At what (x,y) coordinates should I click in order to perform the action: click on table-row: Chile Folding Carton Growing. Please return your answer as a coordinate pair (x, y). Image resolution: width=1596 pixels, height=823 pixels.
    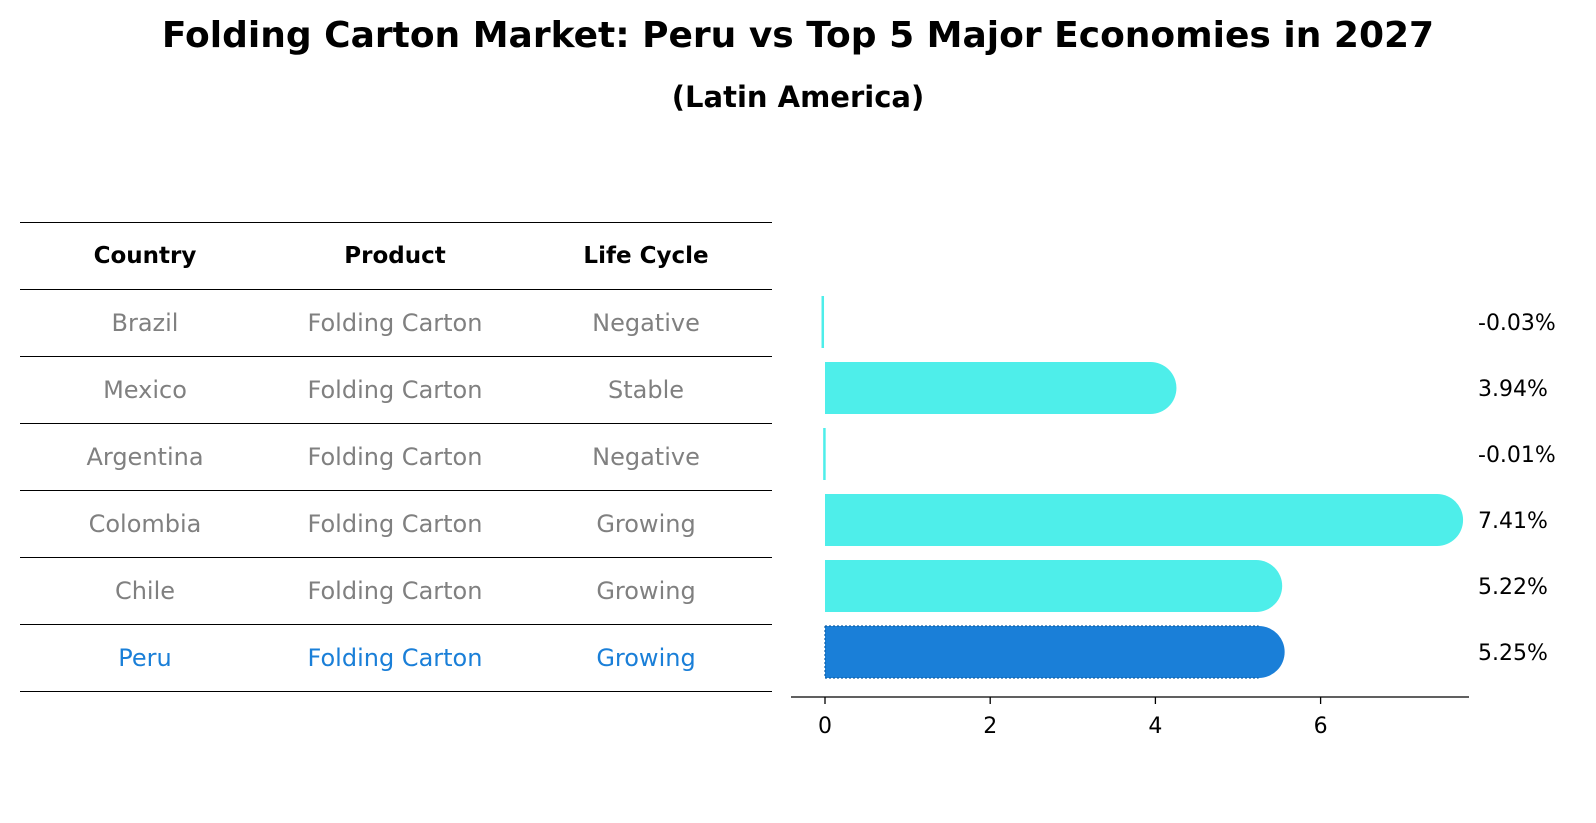
    Looking at the image, I should click on (396, 591).